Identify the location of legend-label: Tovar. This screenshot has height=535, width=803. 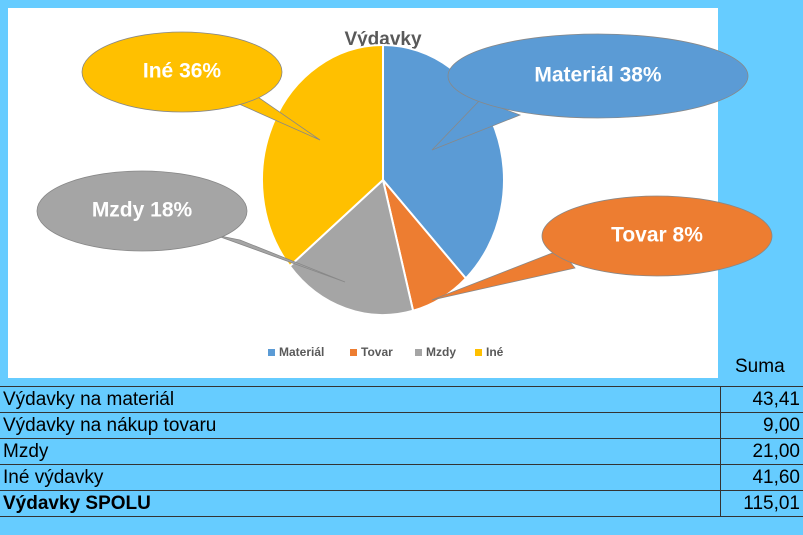
(377, 352).